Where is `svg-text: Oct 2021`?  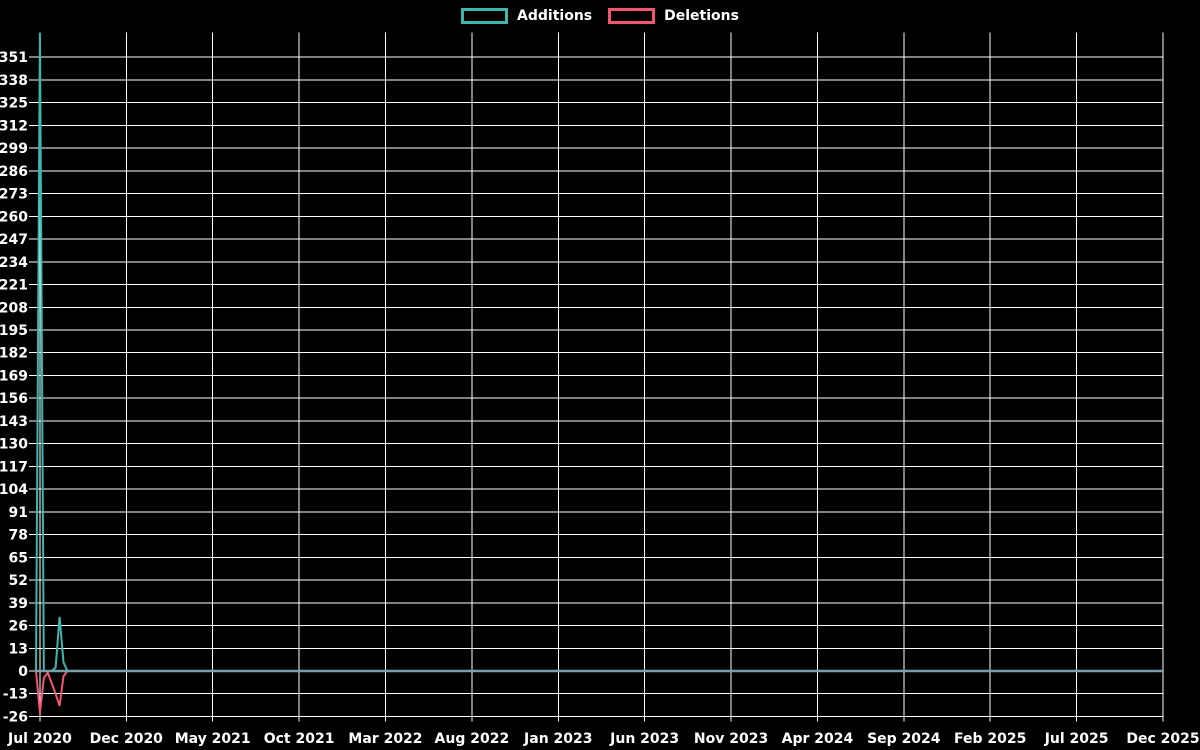
svg-text: Oct 2021 is located at coordinates (299, 739).